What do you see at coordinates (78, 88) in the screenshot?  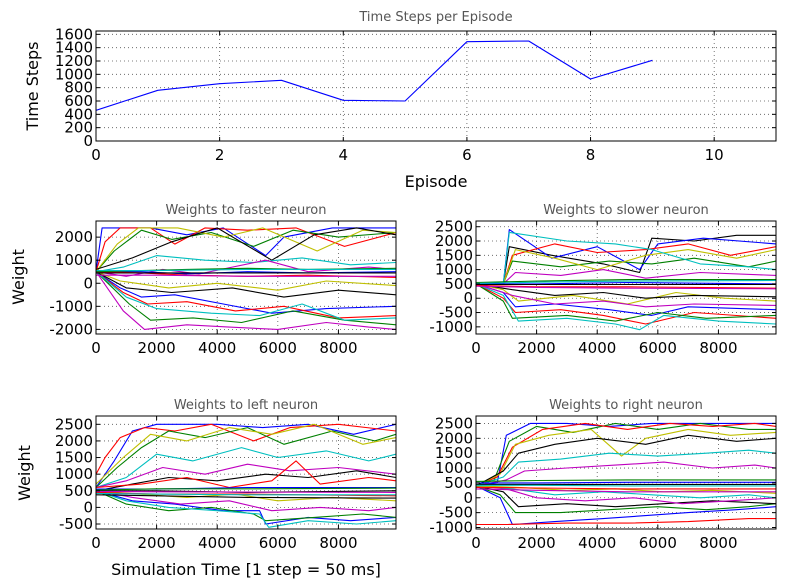 I see `y-tick-label: 800` at bounding box center [78, 88].